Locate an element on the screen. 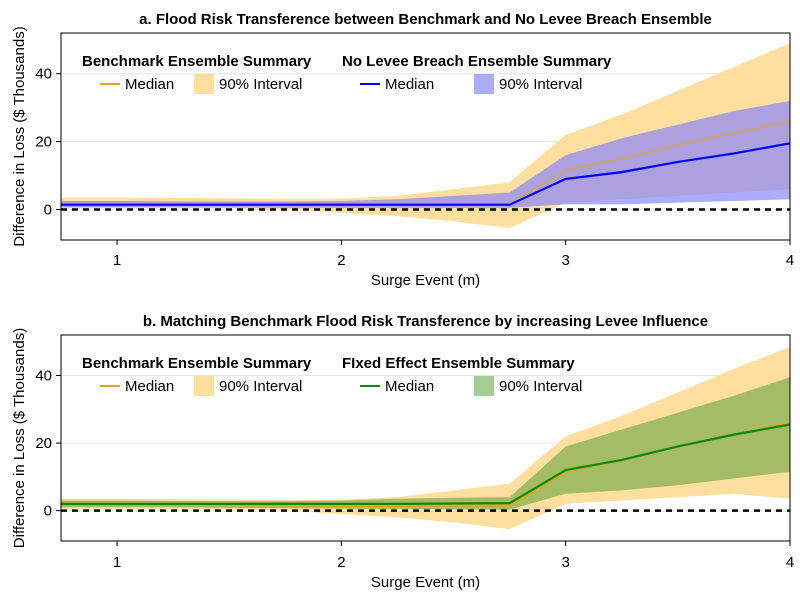  legend-title: No Levee Breach Ensemble Summary is located at coordinates (477, 61).